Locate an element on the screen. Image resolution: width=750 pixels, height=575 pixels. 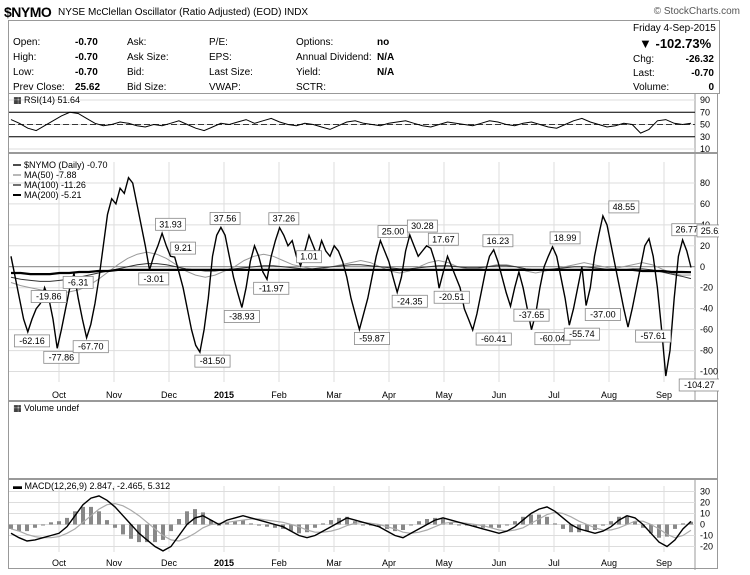
volume-title: ▦ Volume undef is located at coordinates (46, 408).